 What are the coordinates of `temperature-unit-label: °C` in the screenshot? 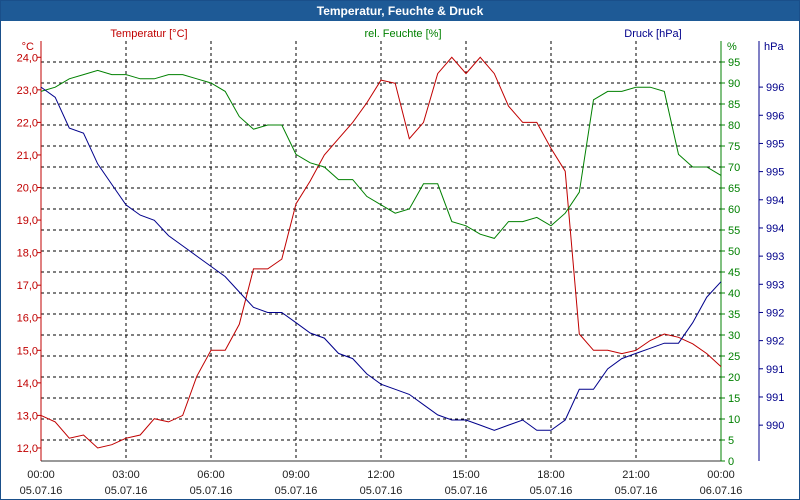 It's located at (28, 47).